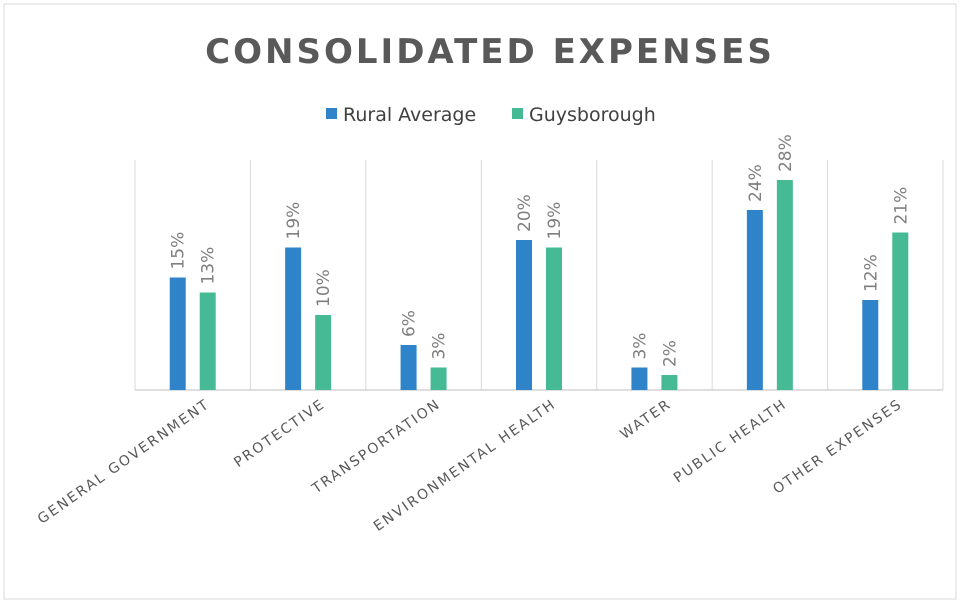 The image size is (961, 604). Describe the element at coordinates (324, 288) in the screenshot. I see `value-label: 10%` at that location.